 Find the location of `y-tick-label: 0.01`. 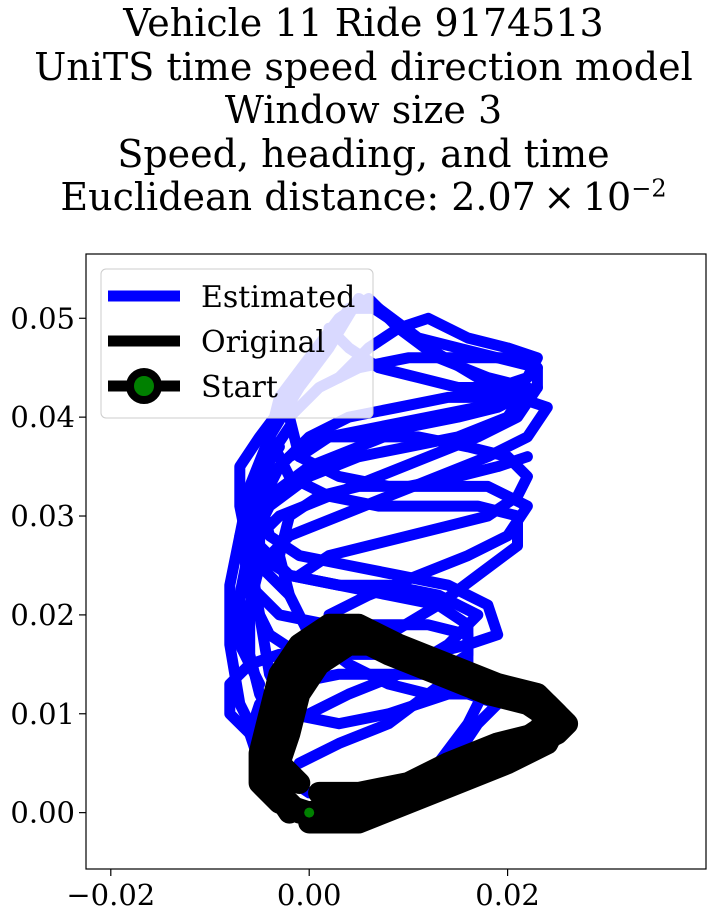

y-tick-label: 0.01 is located at coordinates (42, 714).